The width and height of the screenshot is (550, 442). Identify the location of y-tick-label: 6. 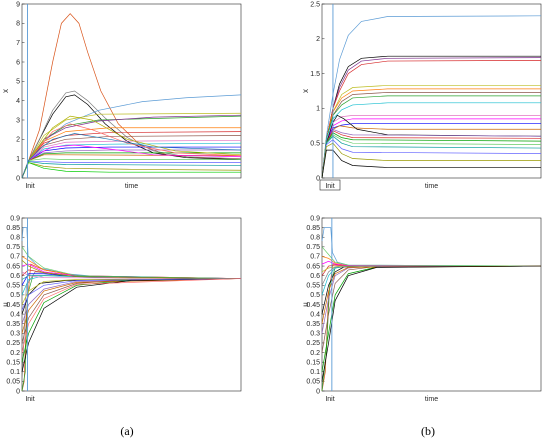
(18, 62).